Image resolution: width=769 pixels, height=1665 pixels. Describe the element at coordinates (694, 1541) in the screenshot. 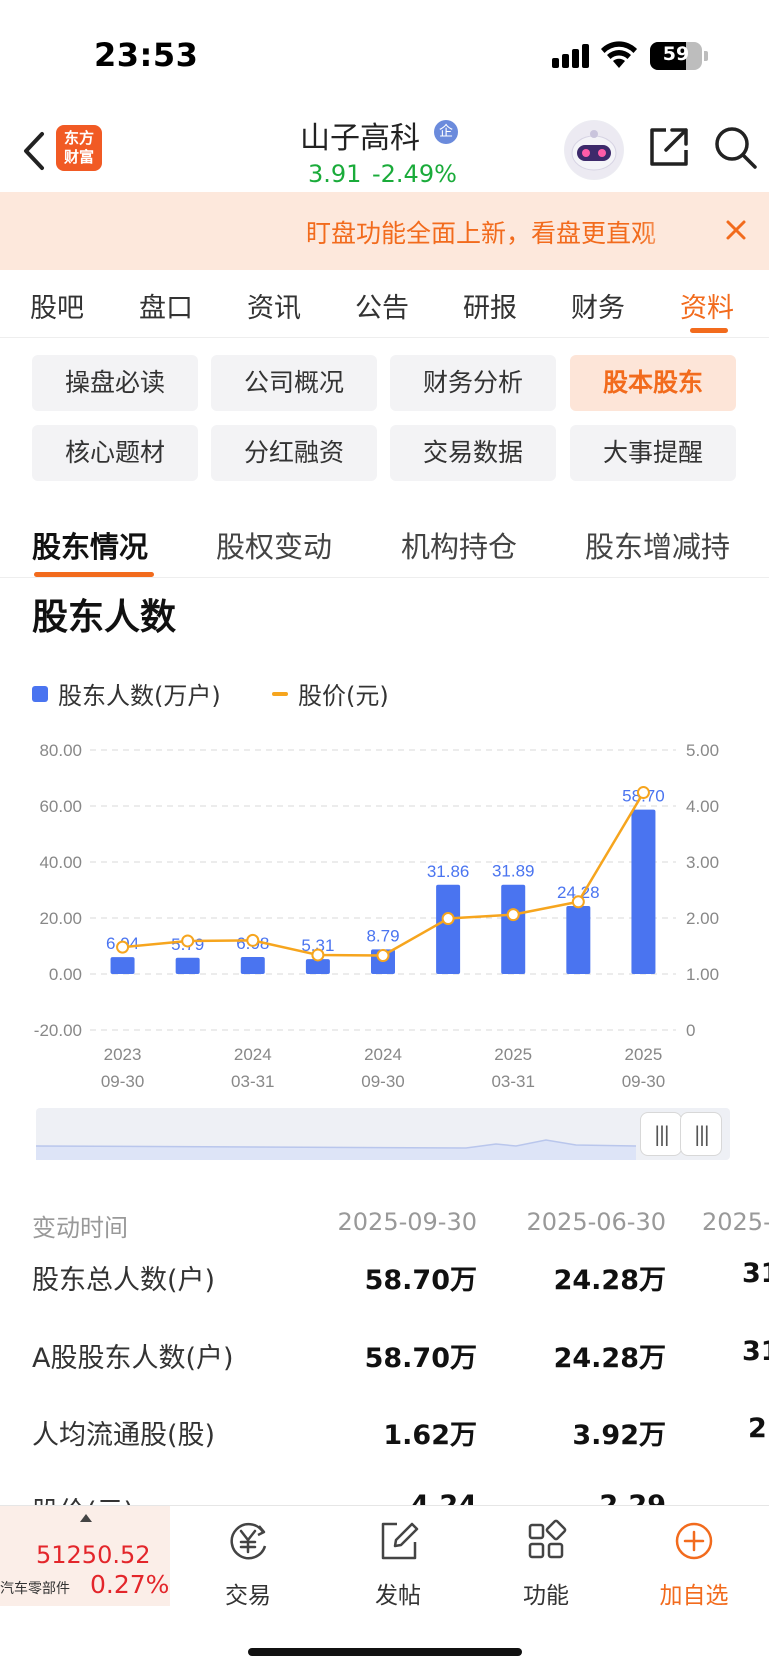

I see `plus-circle-icon` at that location.